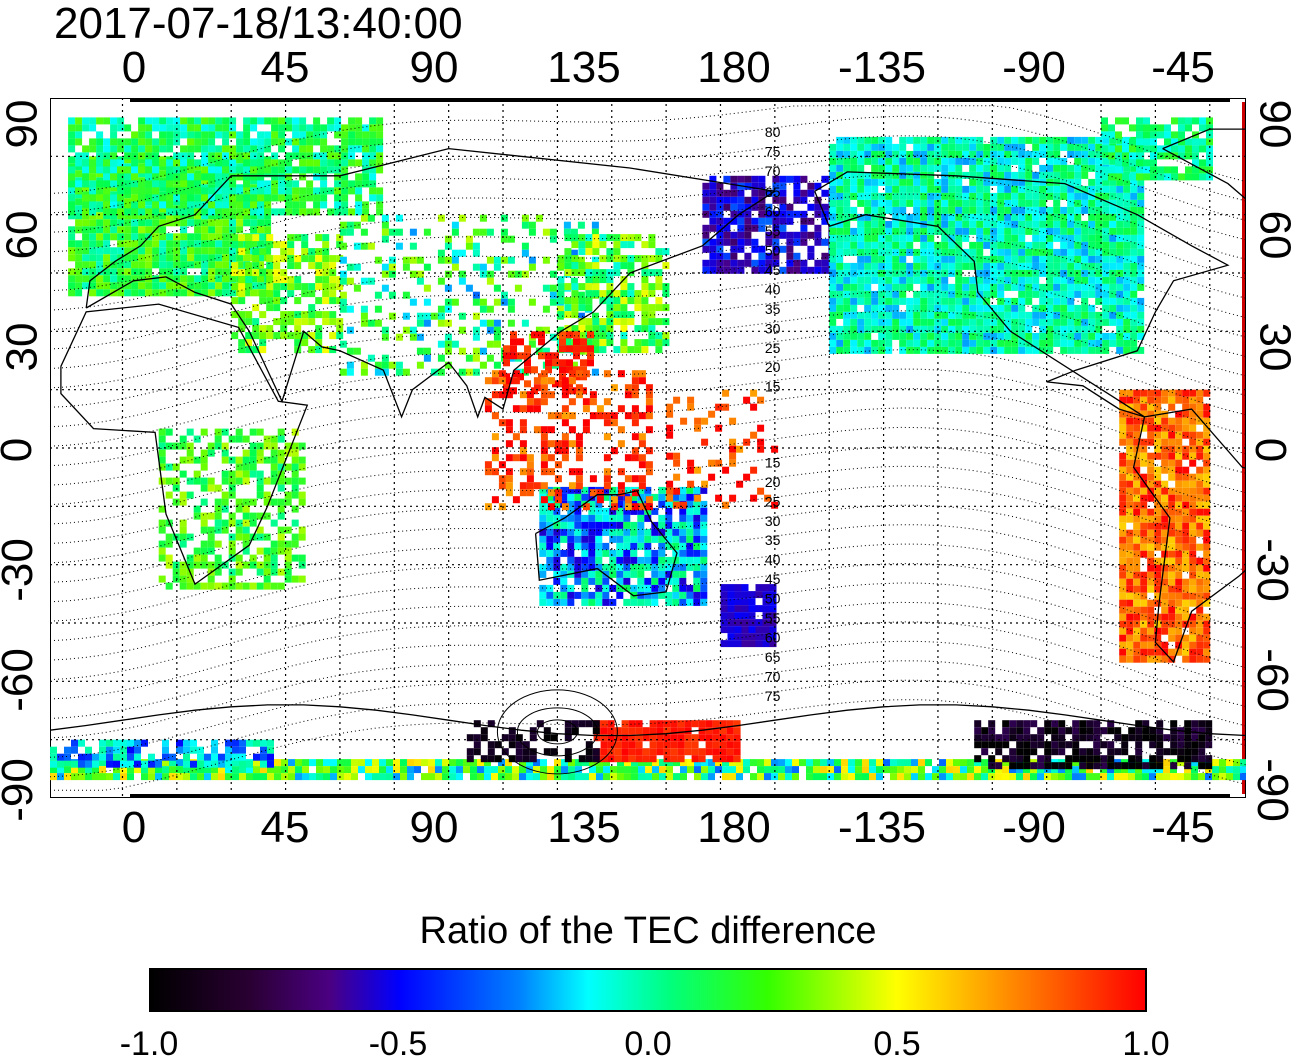 Image resolution: width=1296 pixels, height=1064 pixels. What do you see at coordinates (1243, 448) in the screenshot?
I see `frame-right-red` at bounding box center [1243, 448].